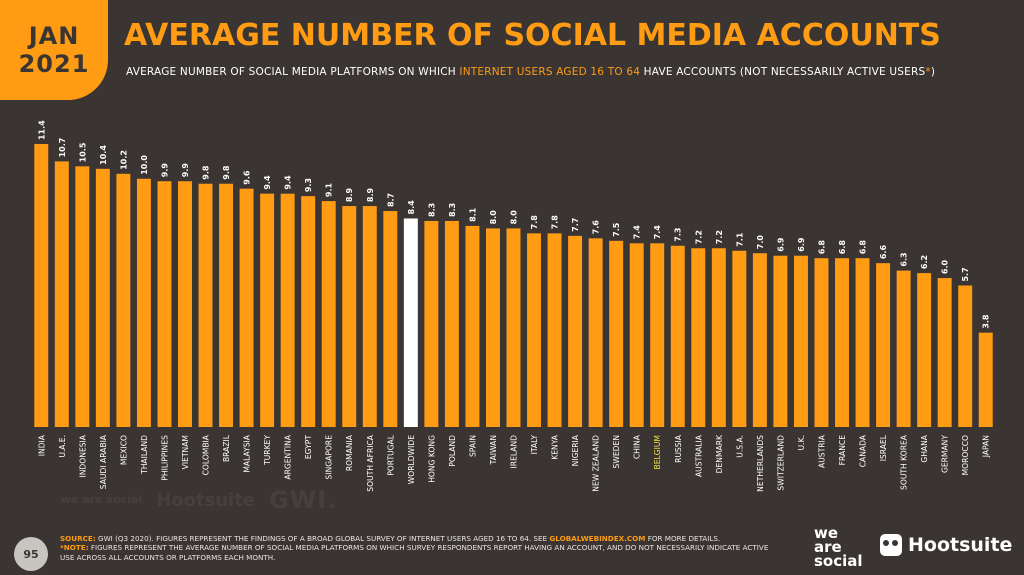 The height and width of the screenshot is (575, 1024). I want to click on bar-u-a-e, so click(61, 294).